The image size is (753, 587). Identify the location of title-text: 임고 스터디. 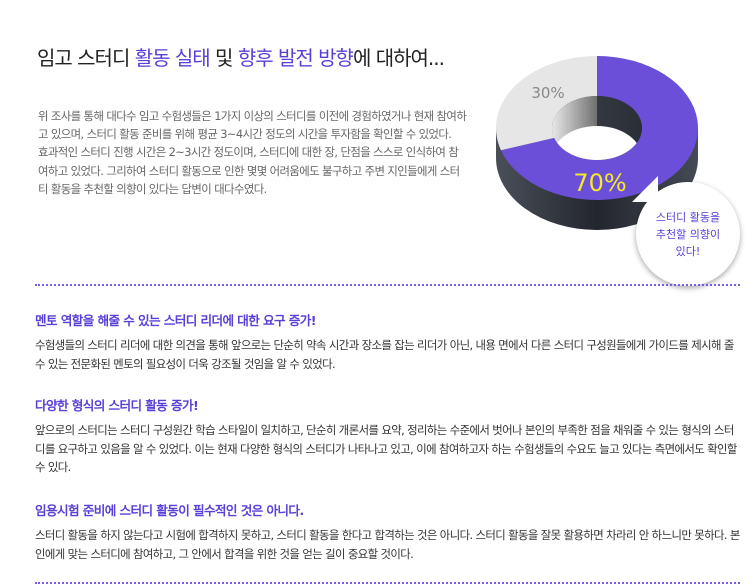
(86, 58).